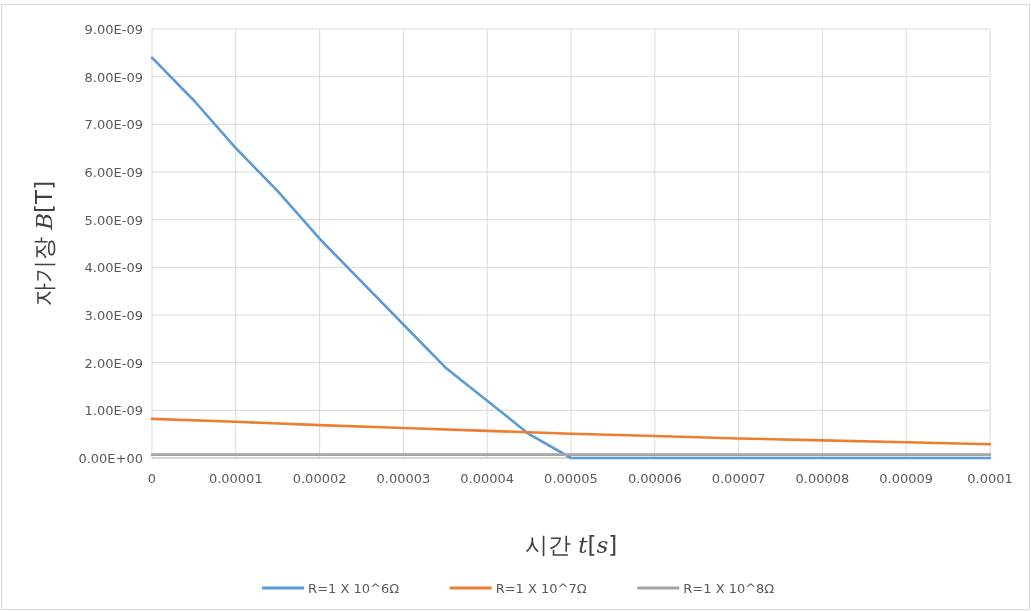 The image size is (1031, 611). Describe the element at coordinates (113, 125) in the screenshot. I see `y-tick-label: 7.00E-09` at that location.